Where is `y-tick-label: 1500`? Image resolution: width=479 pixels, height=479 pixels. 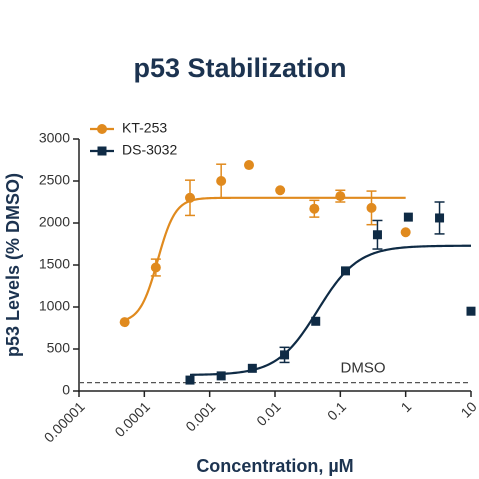 y-tick-label: 1500 is located at coordinates (54, 264).